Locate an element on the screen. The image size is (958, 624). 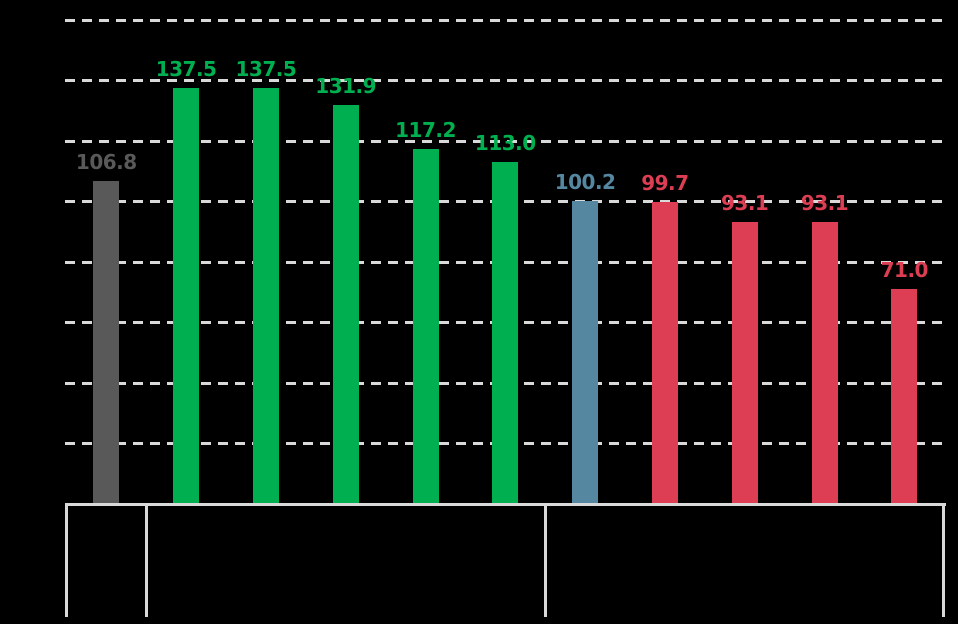
bar-value-label-4: 131.9 is located at coordinates (346, 86).